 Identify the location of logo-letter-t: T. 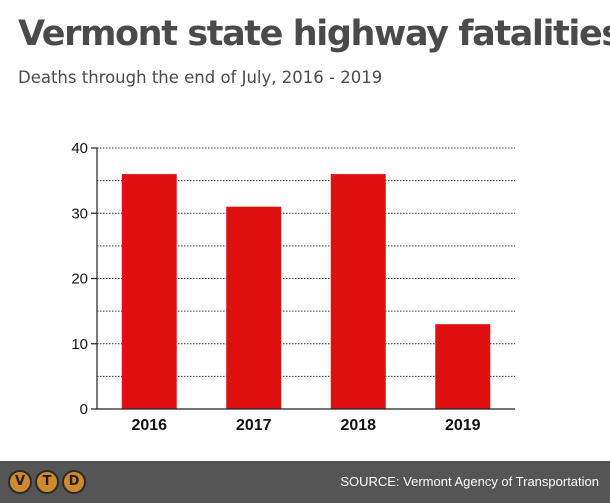
(47, 482).